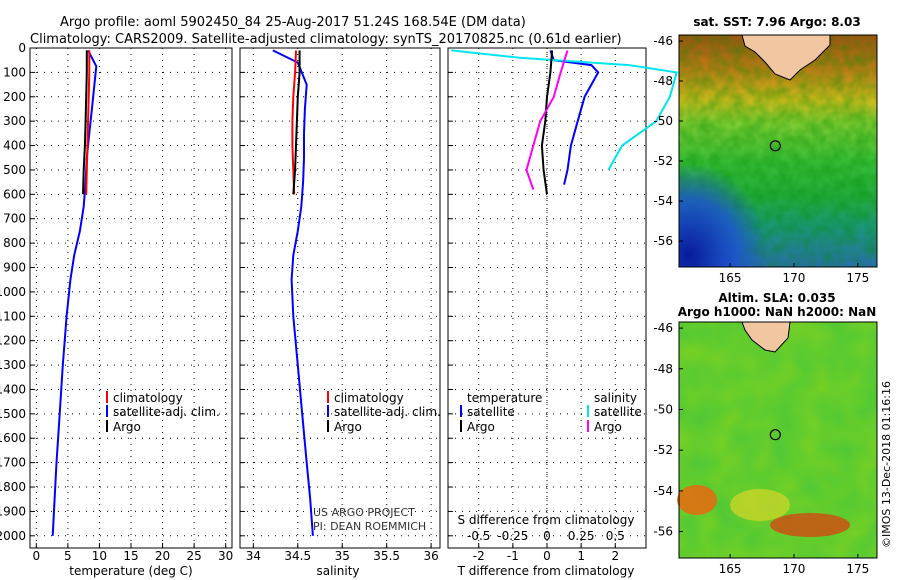 The image size is (900, 580). What do you see at coordinates (777, 312) in the screenshot?
I see `sla-map-subtitle: Argo h1000: NaN h2000: NaN` at bounding box center [777, 312].